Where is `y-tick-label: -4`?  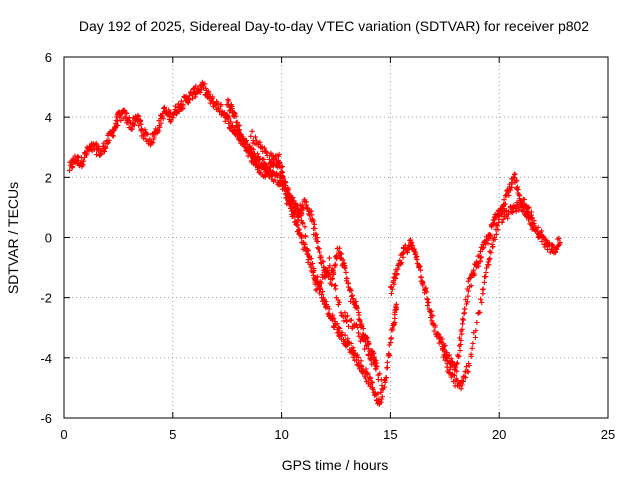 y-tick-label: -4 is located at coordinates (46, 358).